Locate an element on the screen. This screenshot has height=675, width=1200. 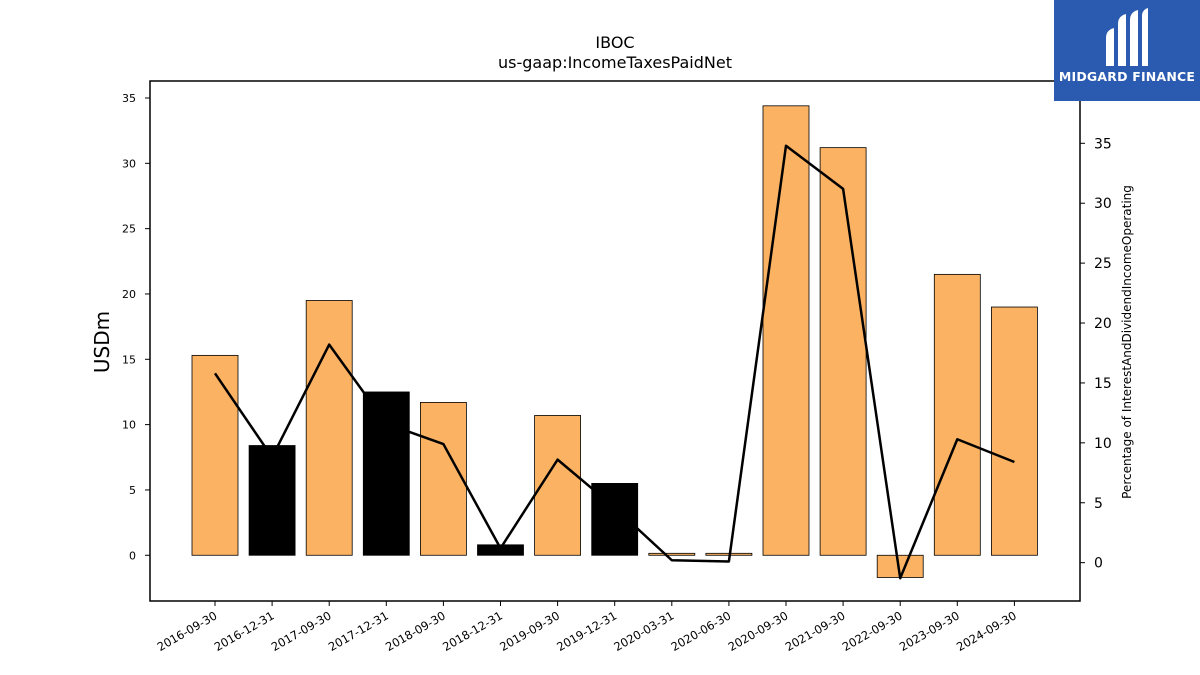
x-tick-label-2017-09-30: 2017-09-30 is located at coordinates (301, 631).